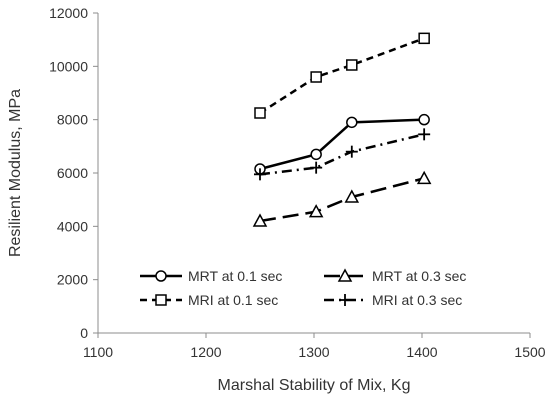 This screenshot has width=550, height=407. I want to click on legend-item-mri-at-0-1-sec: MRI at 0.1 sec, so click(209, 300).